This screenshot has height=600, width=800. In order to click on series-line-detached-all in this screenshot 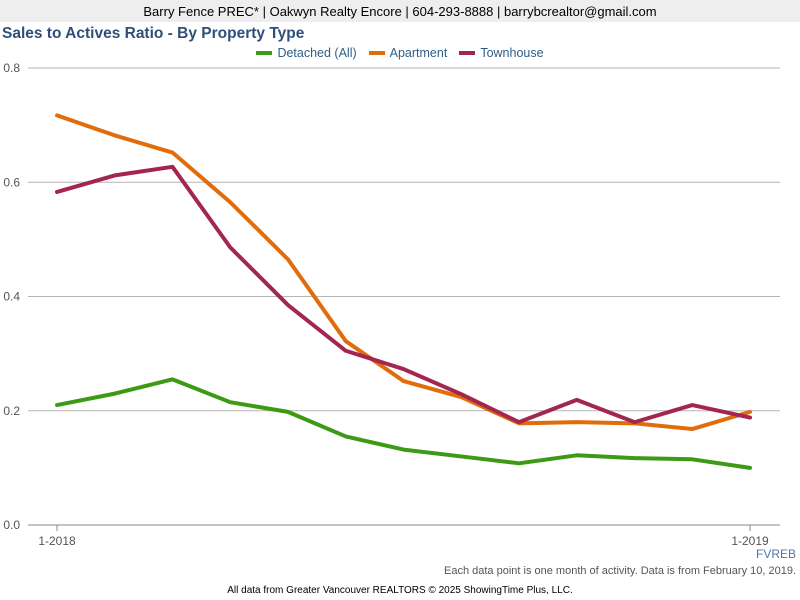, I will do `click(403, 423)`.